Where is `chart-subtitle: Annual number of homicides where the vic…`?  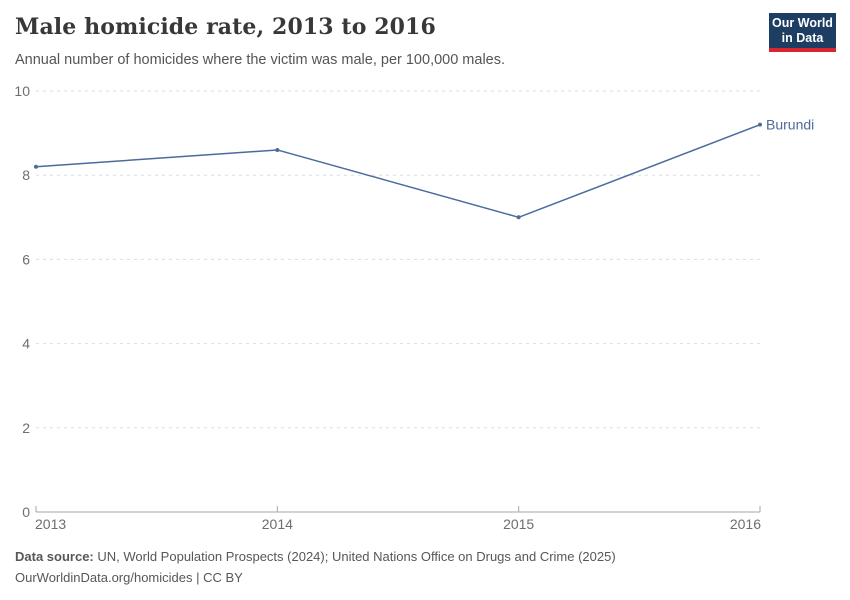 chart-subtitle: Annual number of homicides where the vic… is located at coordinates (260, 60).